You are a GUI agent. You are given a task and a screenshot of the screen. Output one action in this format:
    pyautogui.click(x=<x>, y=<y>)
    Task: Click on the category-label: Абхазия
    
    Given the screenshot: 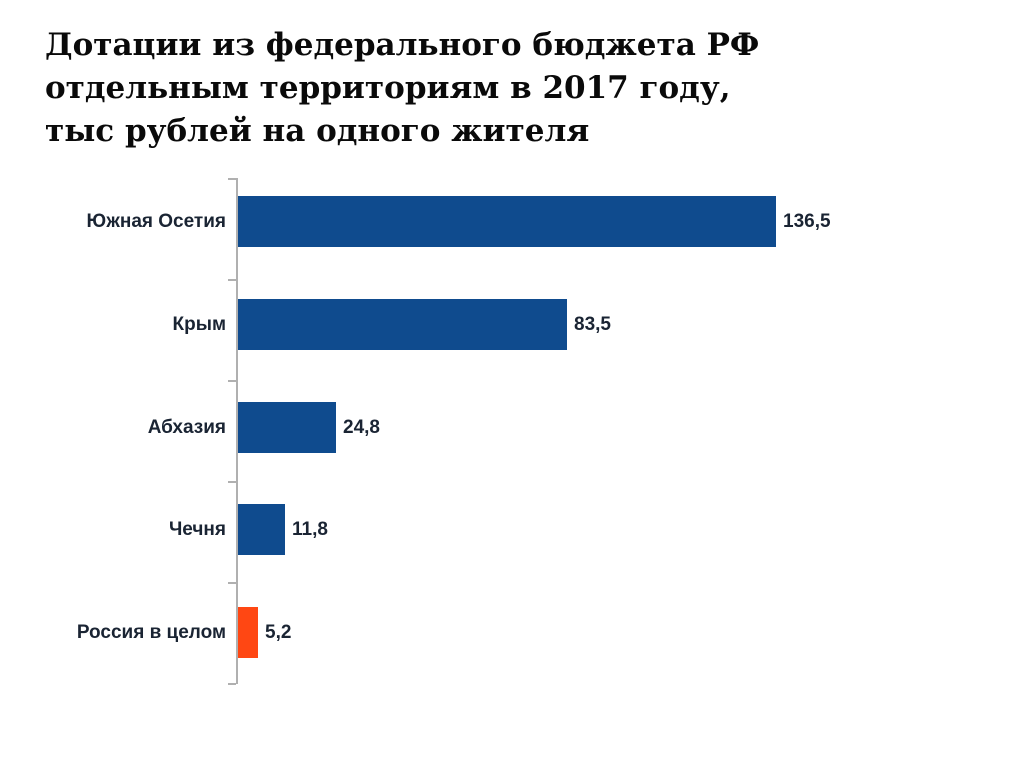 What is the action you would take?
    pyautogui.click(x=186, y=427)
    